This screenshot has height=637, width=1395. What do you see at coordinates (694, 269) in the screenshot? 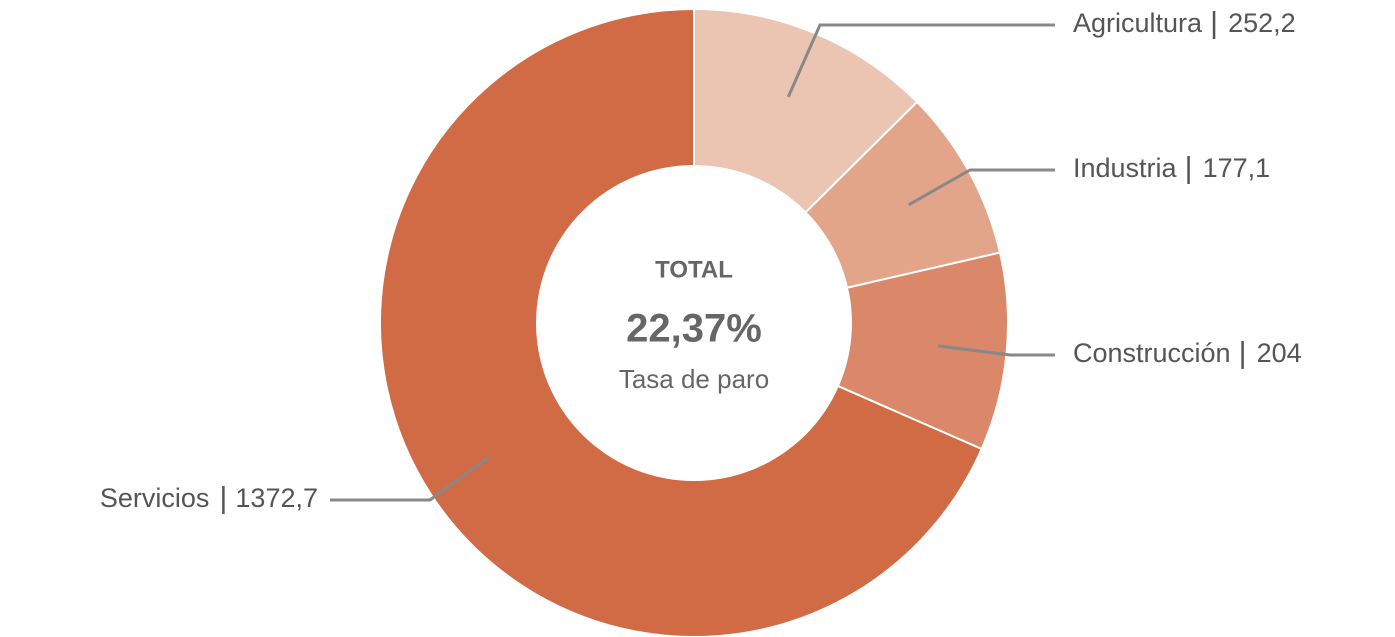
I see `center-title: TOTAL` at bounding box center [694, 269].